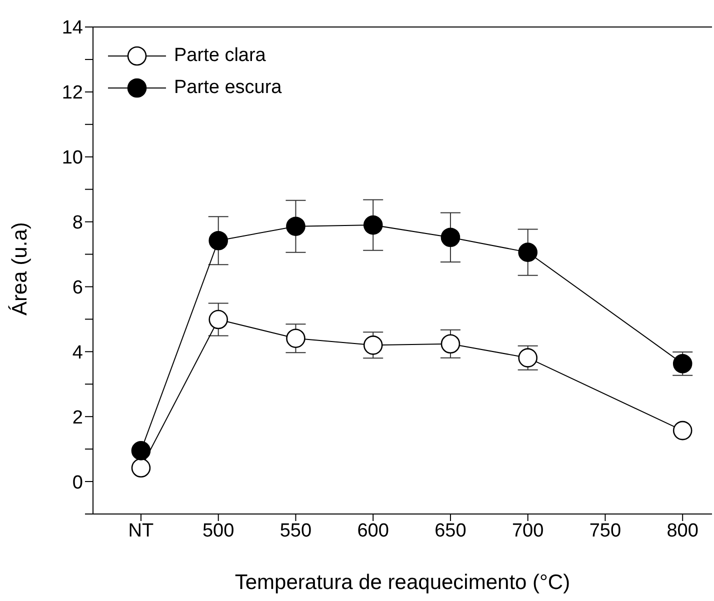 Image resolution: width=714 pixels, height=601 pixels. I want to click on legend-label: Parte escura, so click(228, 88).